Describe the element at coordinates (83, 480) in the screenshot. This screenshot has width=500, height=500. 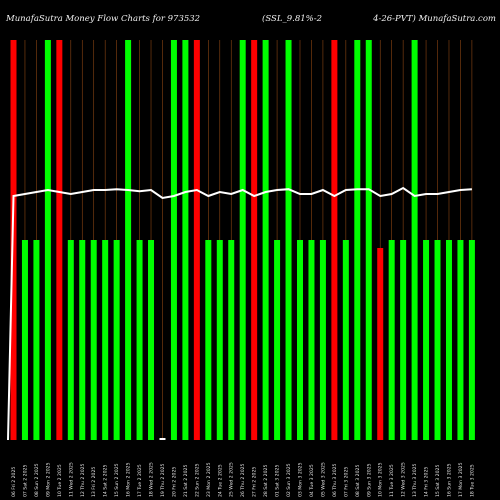
I see `x-tick-label: 12 Thu 2 2025` at that location.